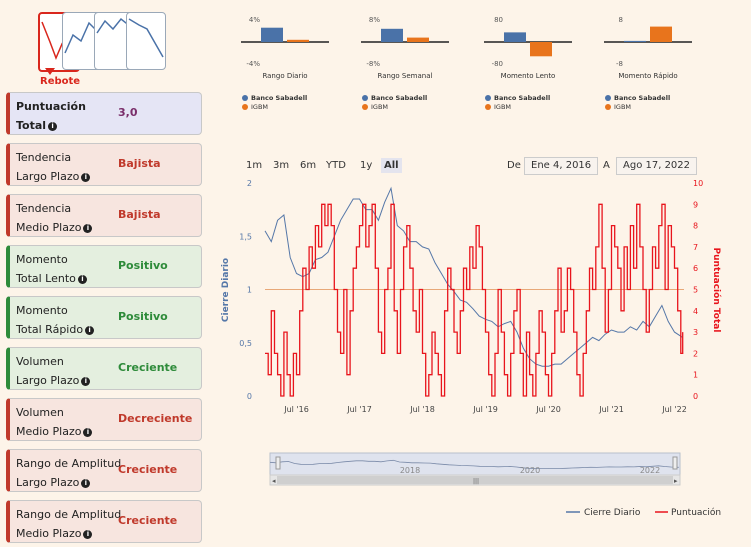 Image resolution: width=751 pixels, height=547 pixels. Describe the element at coordinates (522, 63) in the screenshot. I see `mini-chart-momento-lento: 80 -80 Momento Lento Banco Sabadell IGBM` at that location.